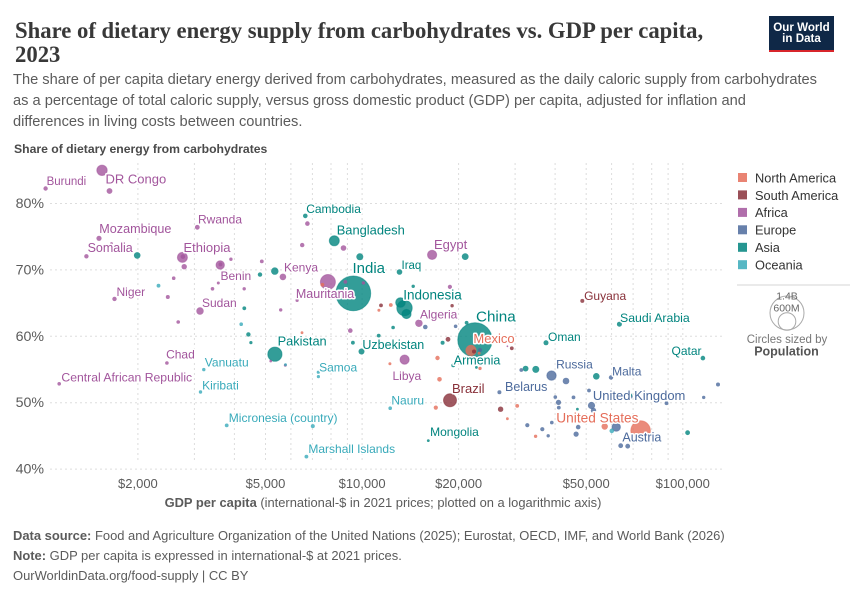 Image resolution: width=850 pixels, height=600 pixels. I want to click on svg-text: 80%, so click(30, 204).